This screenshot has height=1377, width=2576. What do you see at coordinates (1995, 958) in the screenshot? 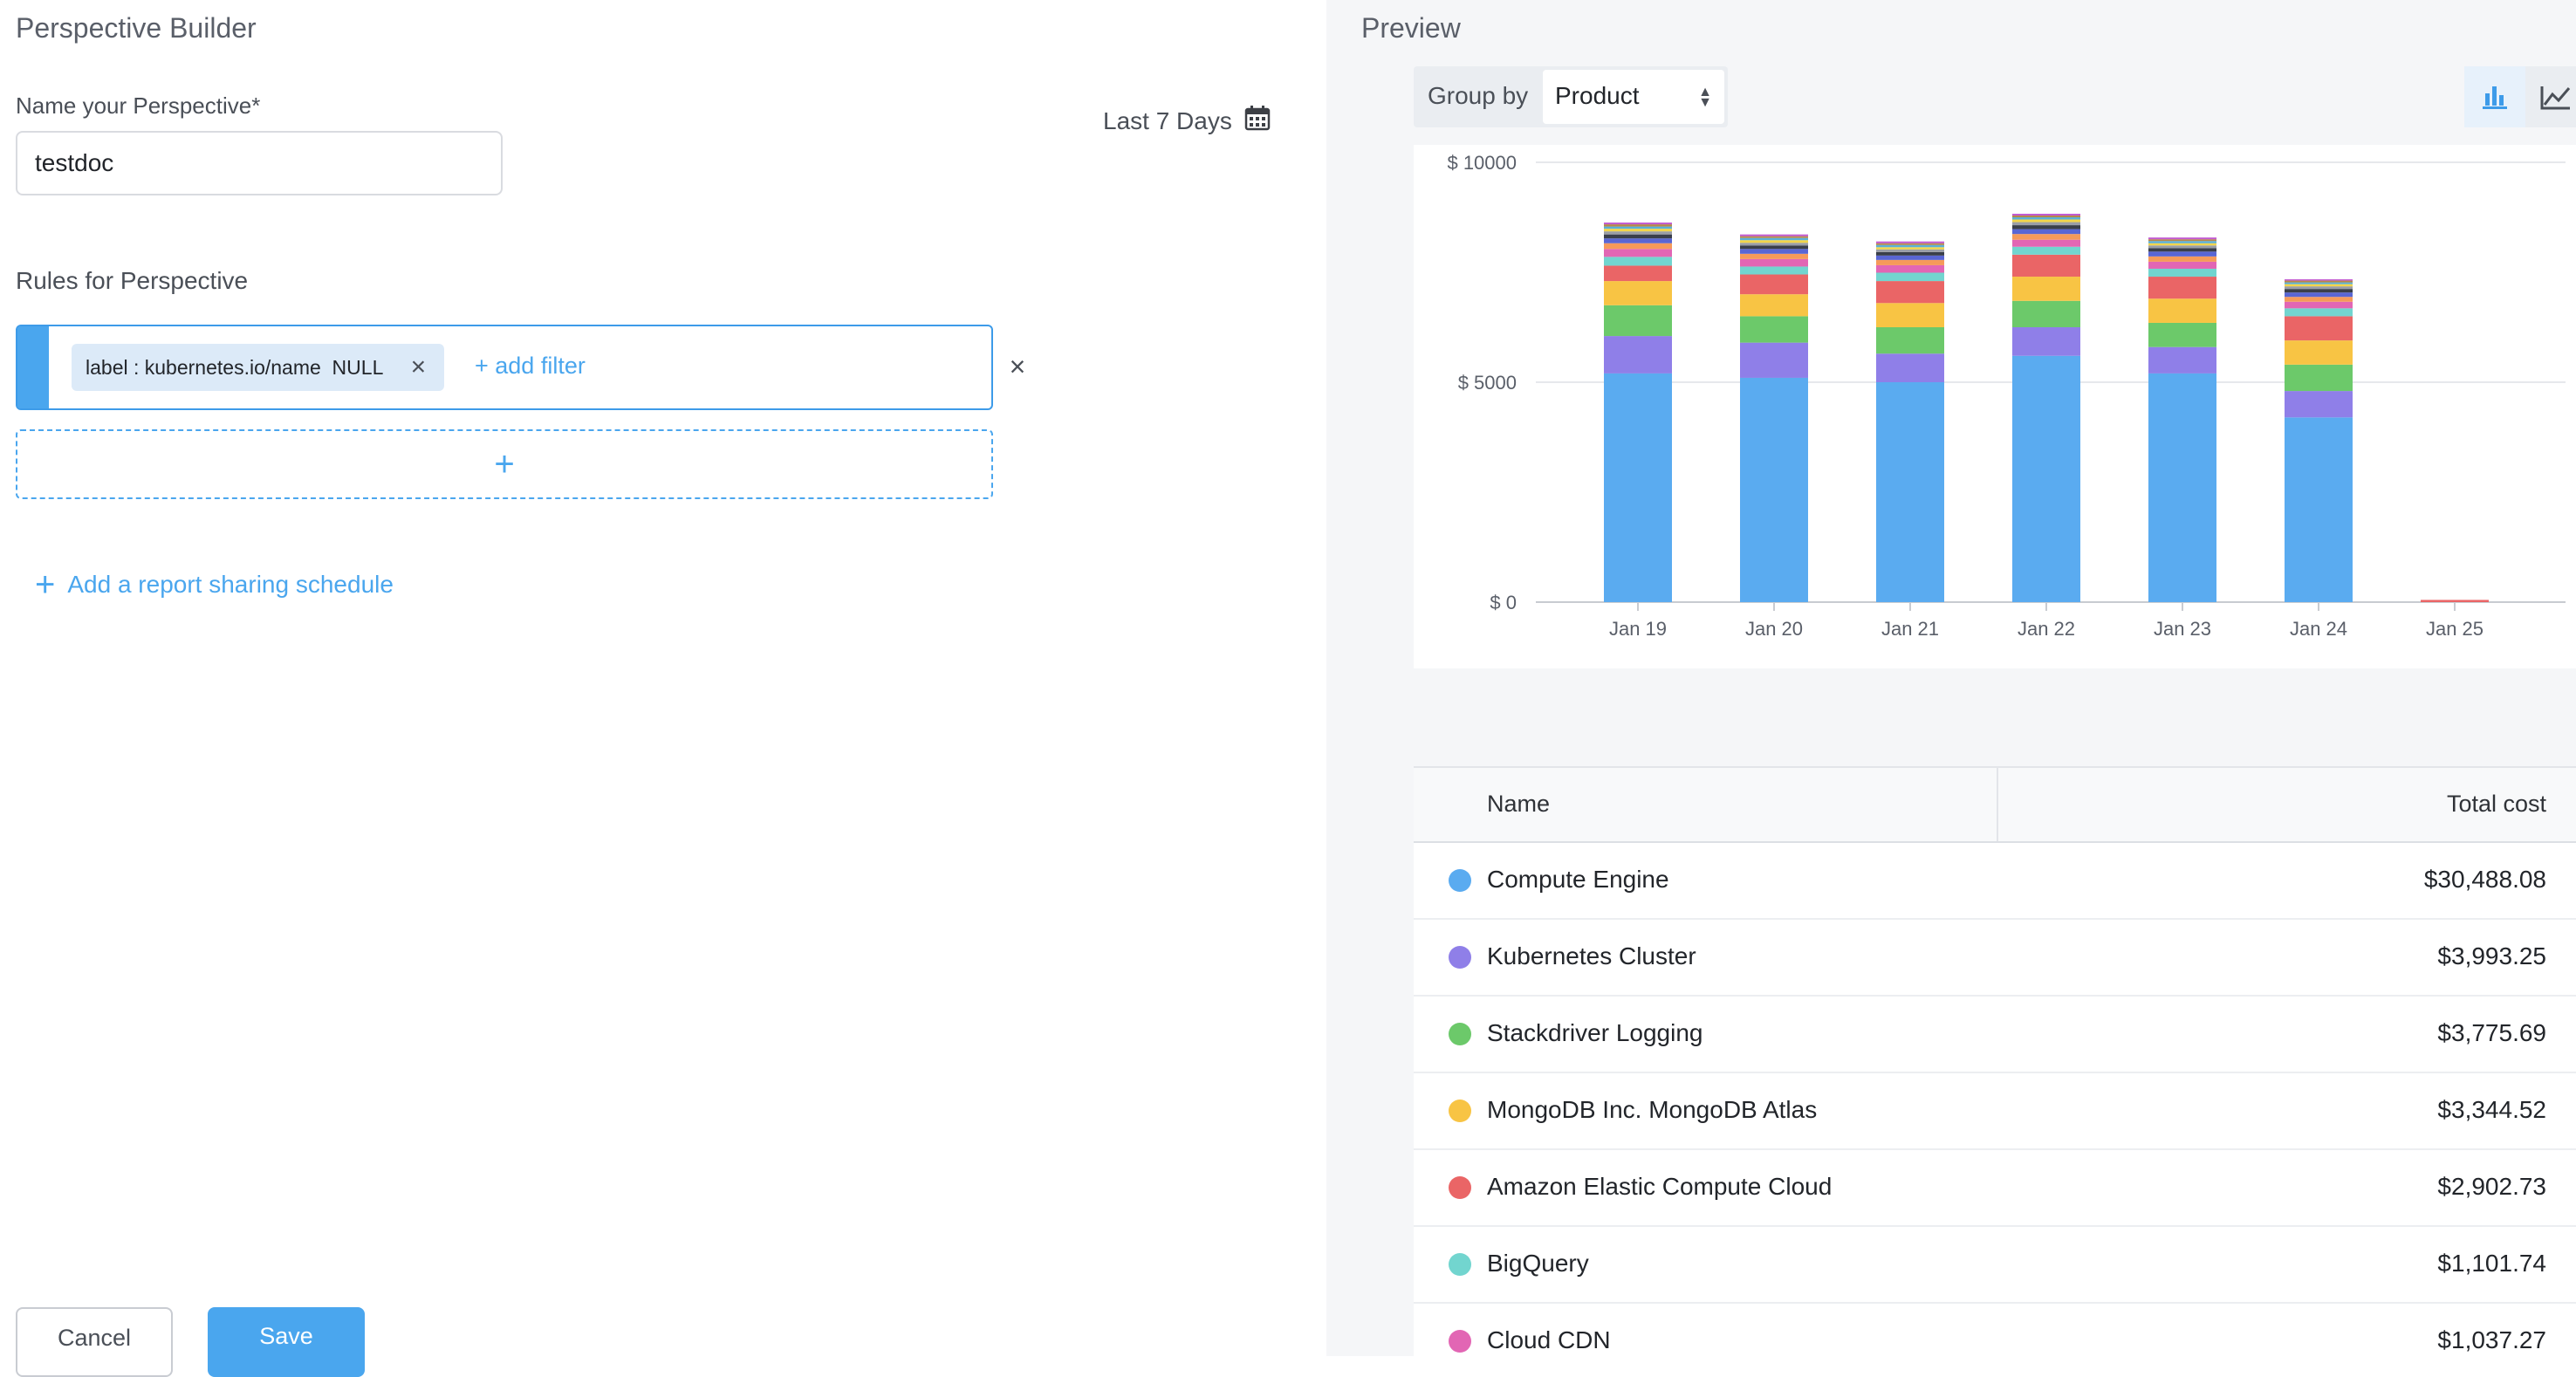
I see `table-row: Kubernetes Cluster $3,993.25` at bounding box center [1995, 958].